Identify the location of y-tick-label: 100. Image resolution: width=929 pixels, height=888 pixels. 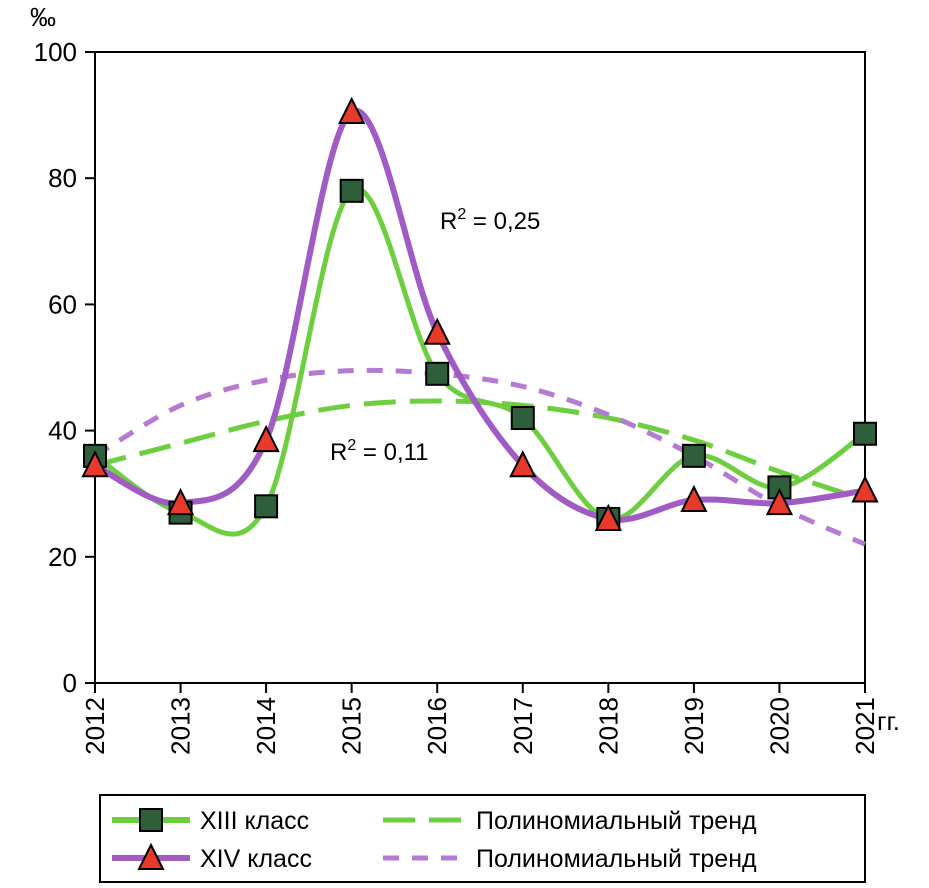
(55, 52).